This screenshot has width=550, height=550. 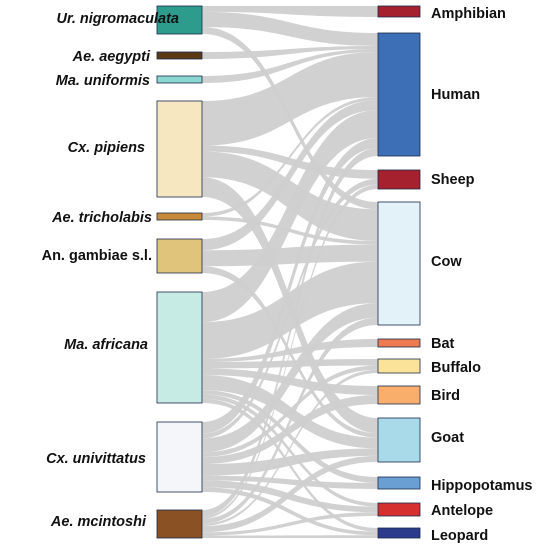 I want to click on label-buffalo: Buffalo, so click(x=456, y=368).